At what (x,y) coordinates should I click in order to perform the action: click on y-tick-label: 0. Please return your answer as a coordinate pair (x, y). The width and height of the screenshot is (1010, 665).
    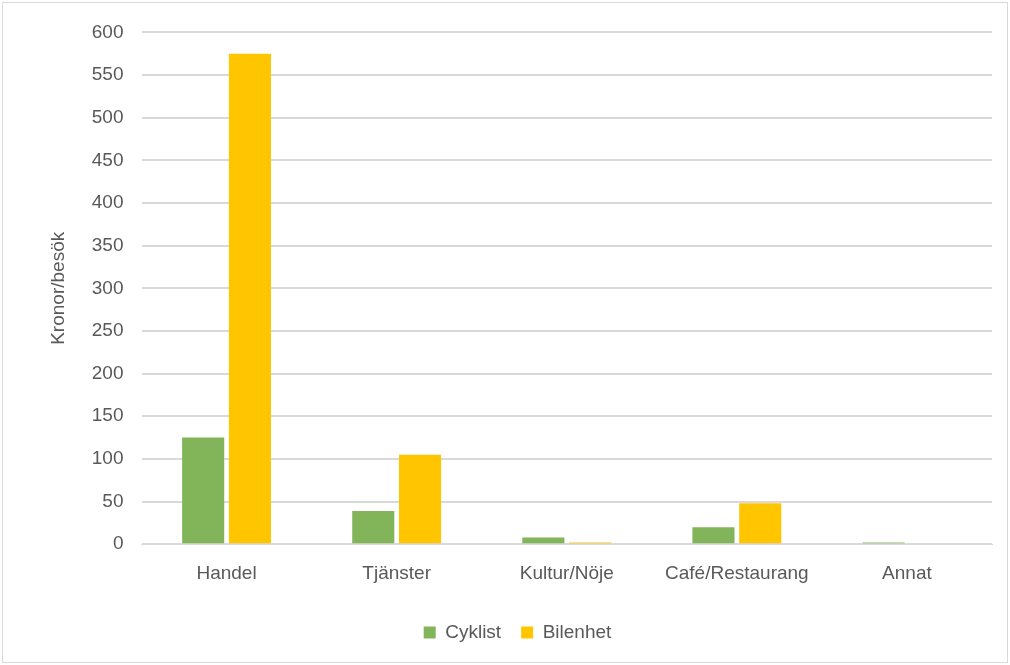
    Looking at the image, I should click on (118, 543).